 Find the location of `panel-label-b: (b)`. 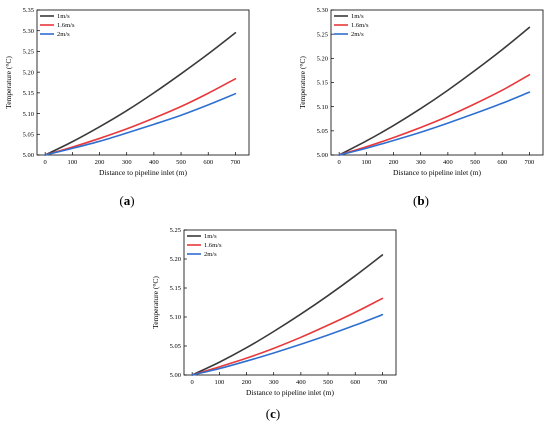

panel-label-b: (b) is located at coordinates (421, 200).